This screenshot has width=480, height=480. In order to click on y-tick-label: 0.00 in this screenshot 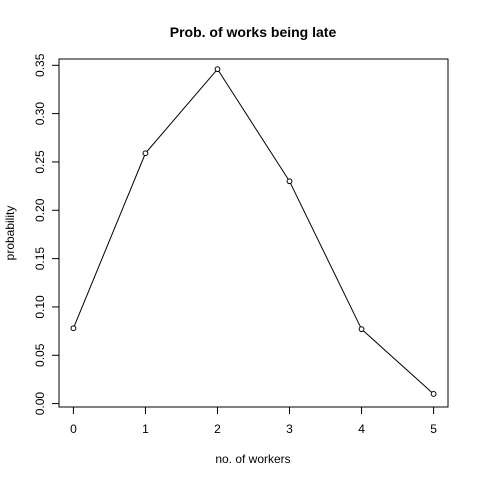, I will do `click(40, 404)`.